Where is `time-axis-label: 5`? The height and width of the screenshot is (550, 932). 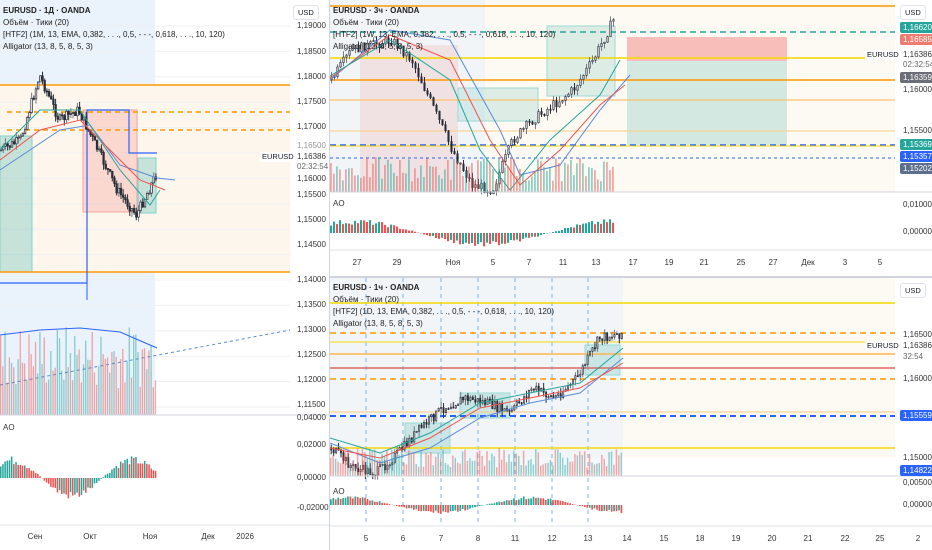 time-axis-label: 5 is located at coordinates (493, 262).